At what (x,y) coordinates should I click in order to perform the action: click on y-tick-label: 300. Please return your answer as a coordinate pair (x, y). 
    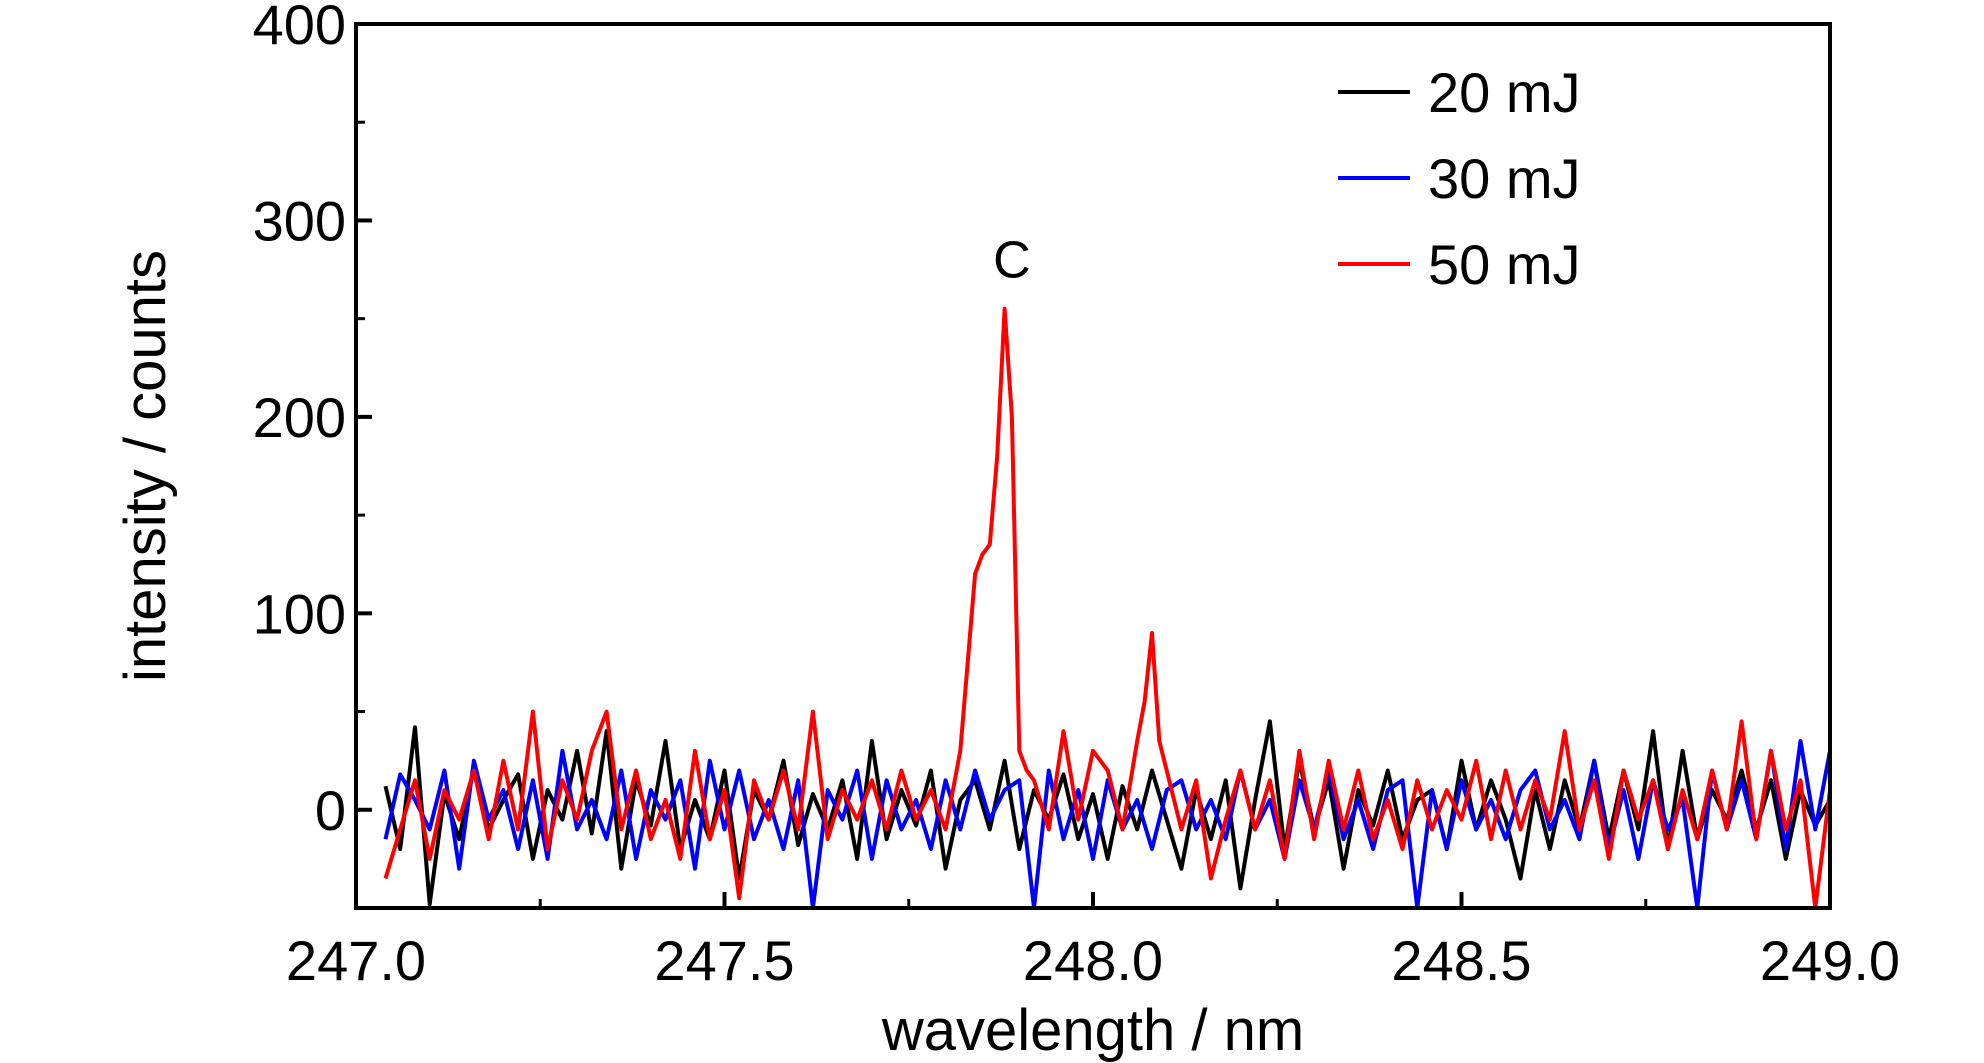
    Looking at the image, I should click on (299, 220).